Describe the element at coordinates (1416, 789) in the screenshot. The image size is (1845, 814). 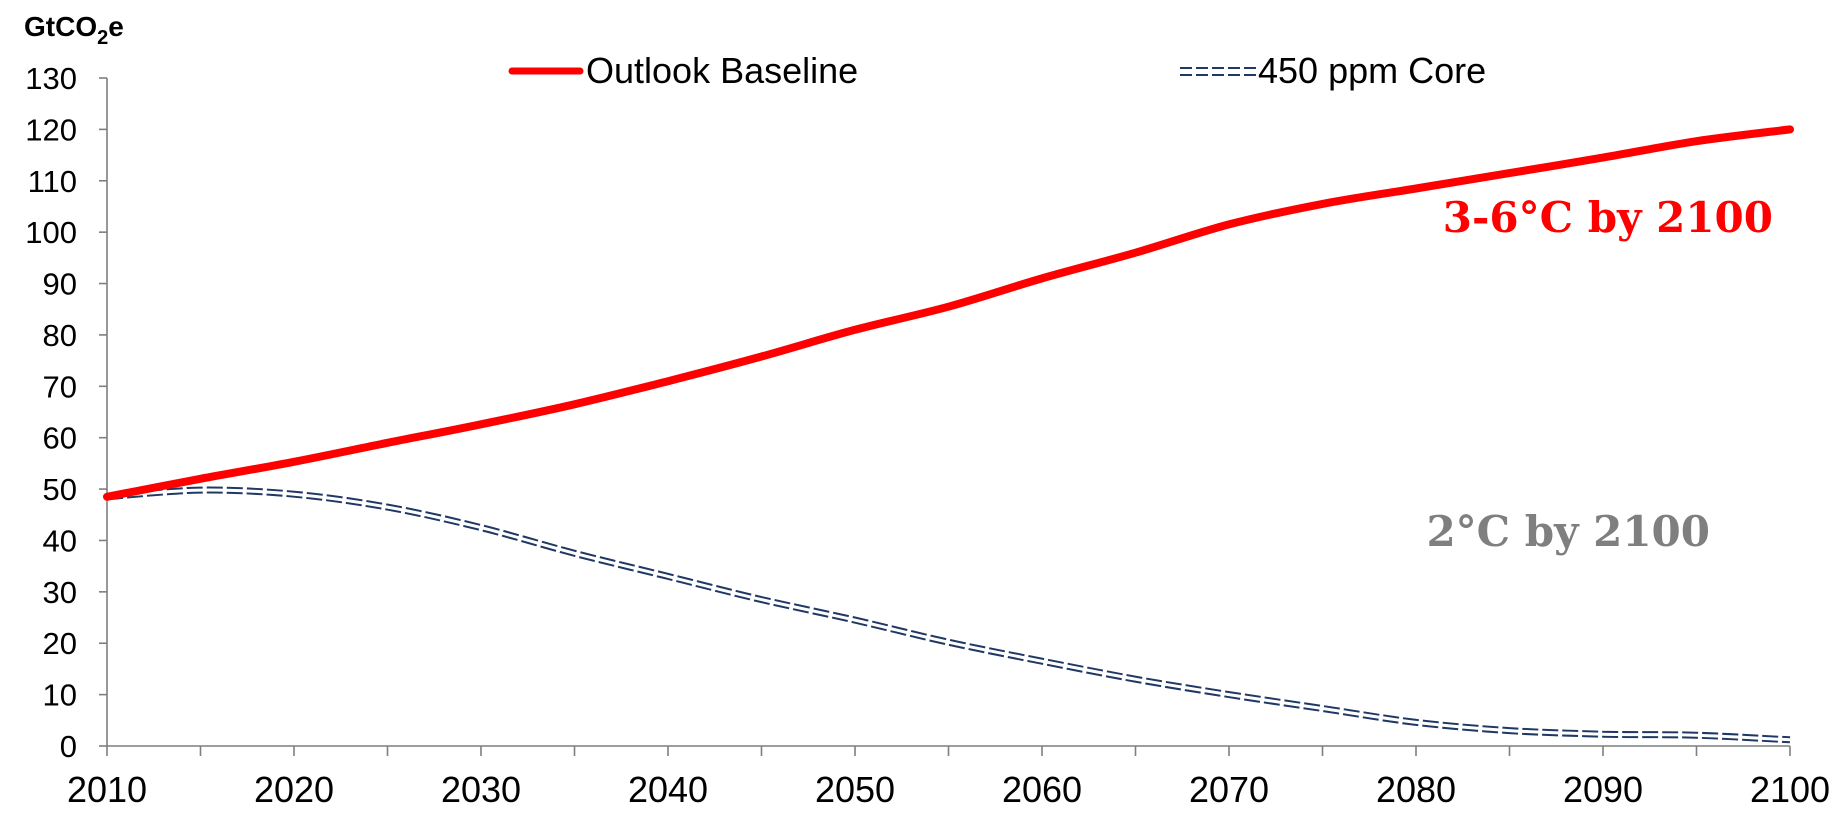
I see `x-tick-label: 2080` at that location.